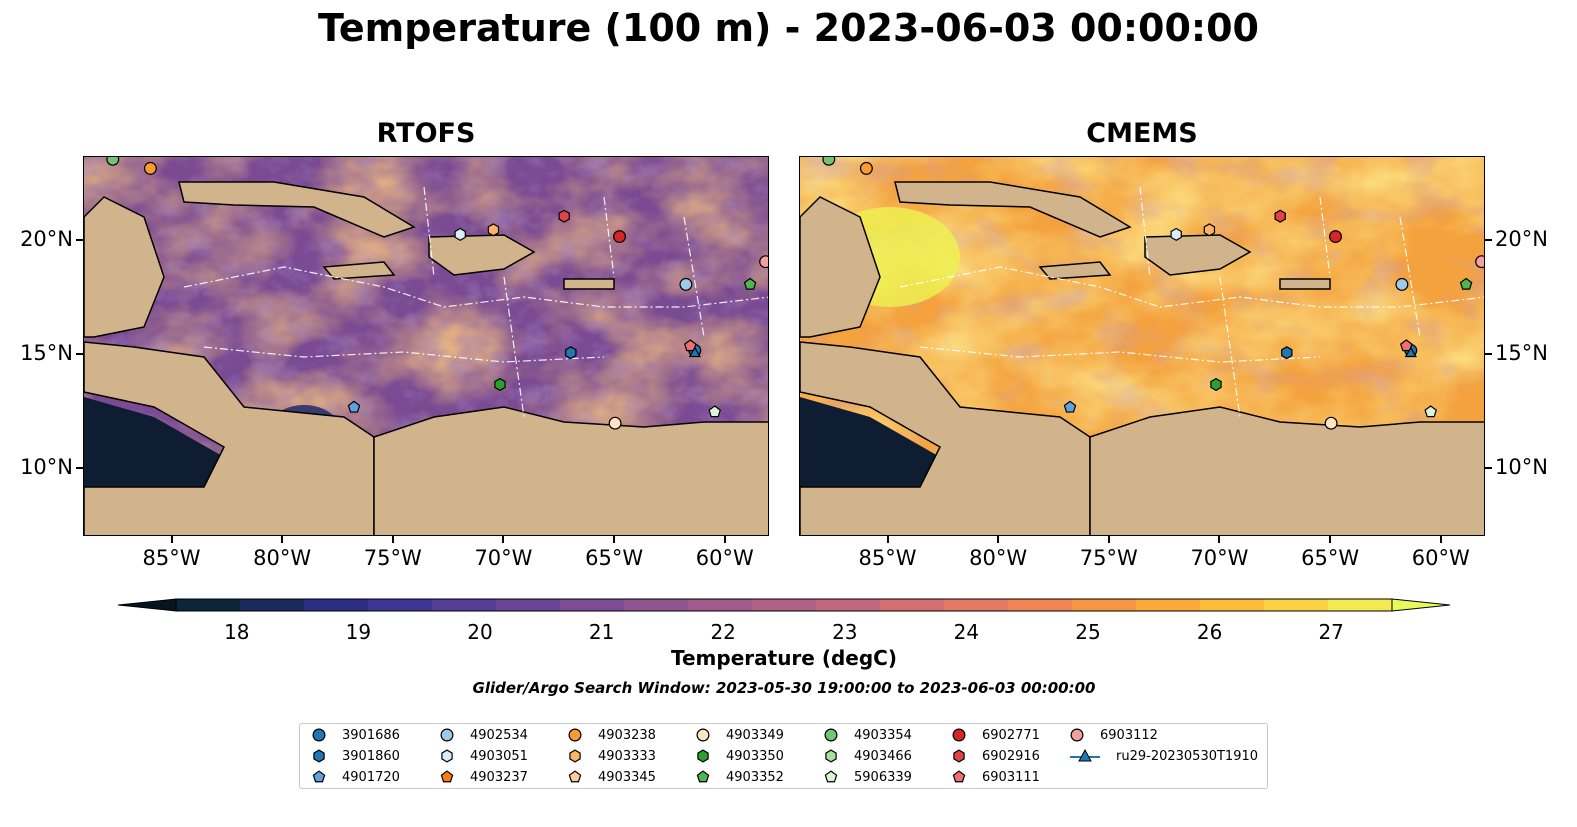 This screenshot has width=1577, height=827. What do you see at coordinates (499, 777) in the screenshot?
I see `legend-label: 4903237` at bounding box center [499, 777].